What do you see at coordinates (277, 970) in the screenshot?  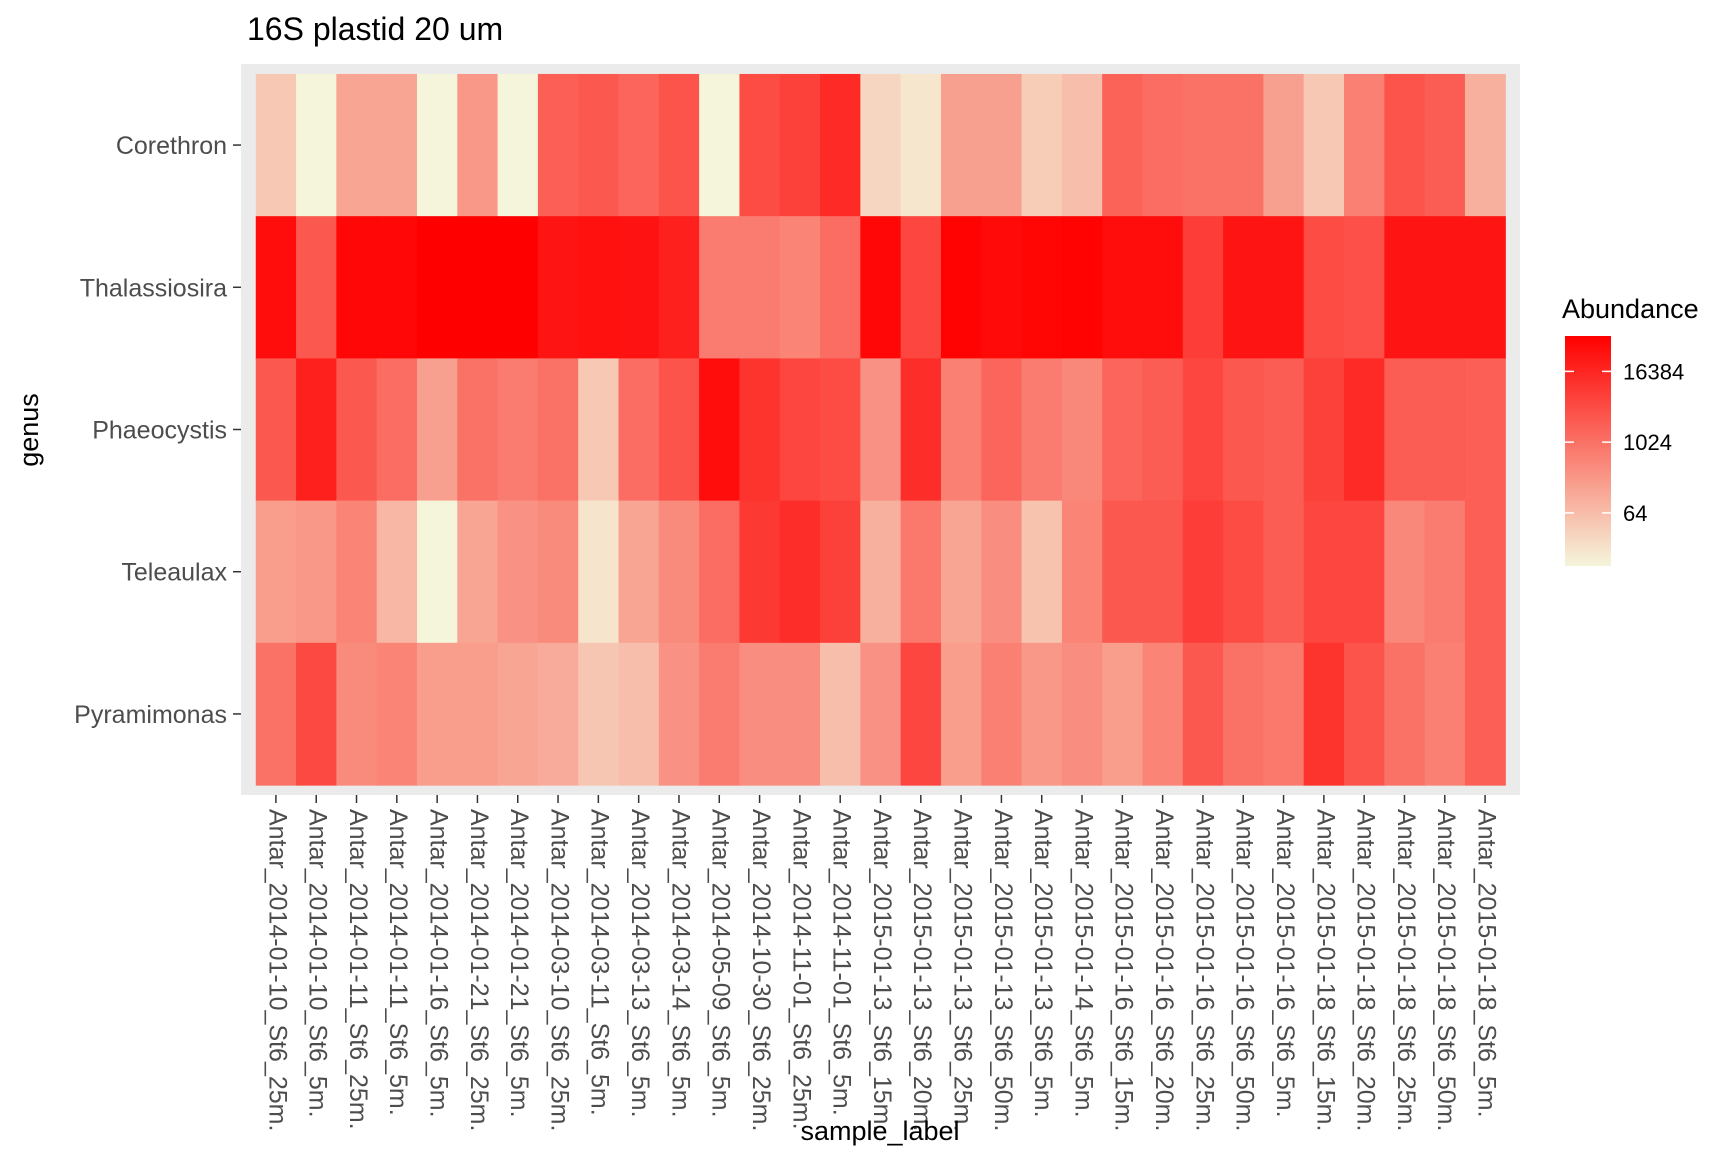 I see `x-tick-label: Antar_2014-01-10_St6_25m.` at bounding box center [277, 970].